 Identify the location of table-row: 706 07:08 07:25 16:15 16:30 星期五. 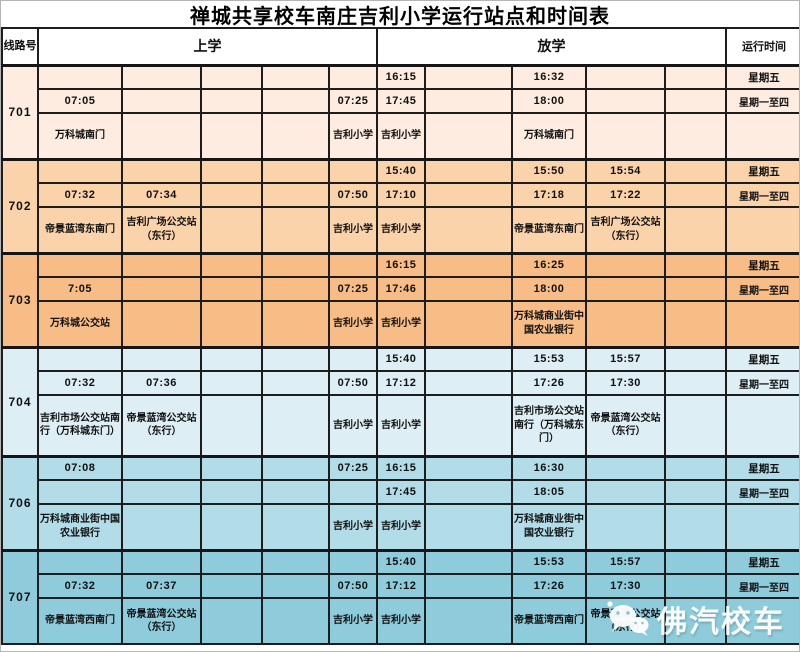
(400, 502).